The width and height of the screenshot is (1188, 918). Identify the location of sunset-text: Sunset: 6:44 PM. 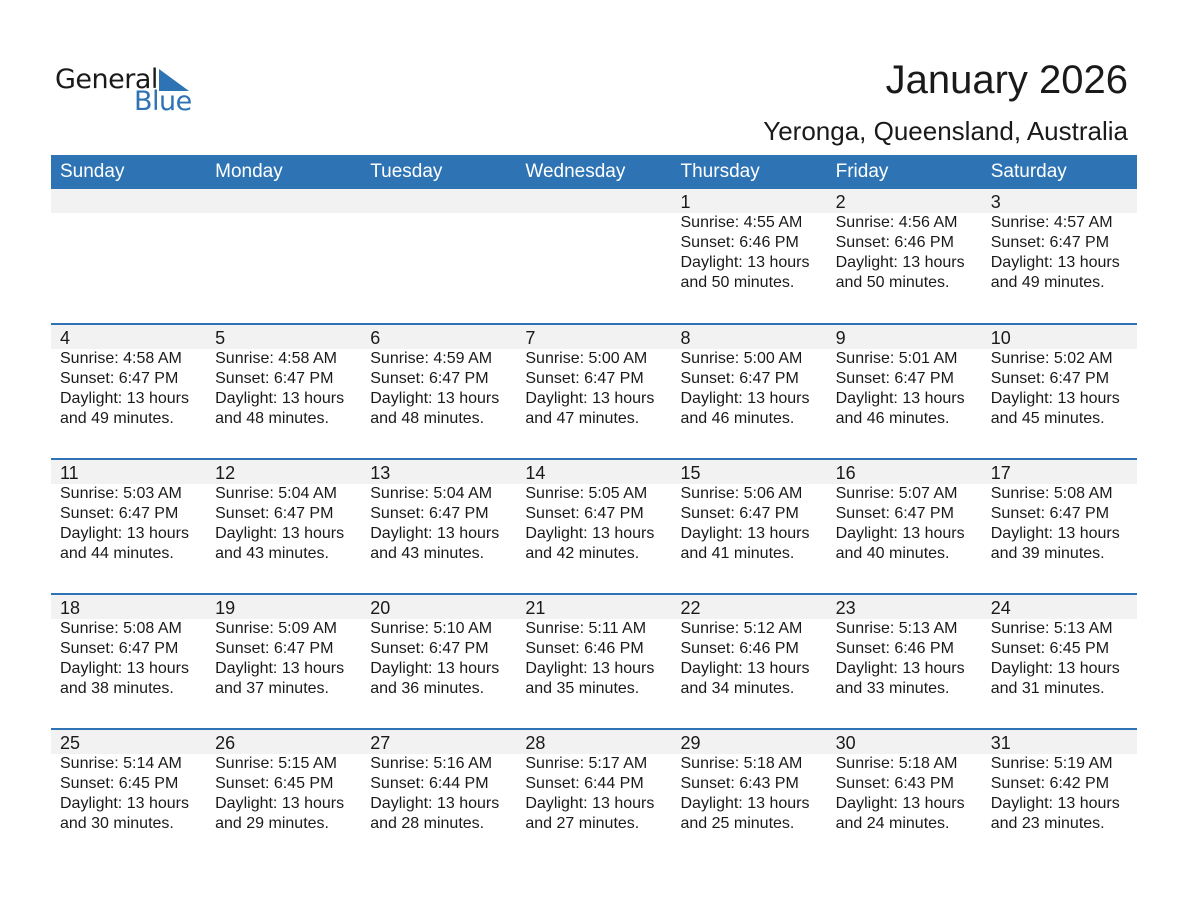
(429, 783).